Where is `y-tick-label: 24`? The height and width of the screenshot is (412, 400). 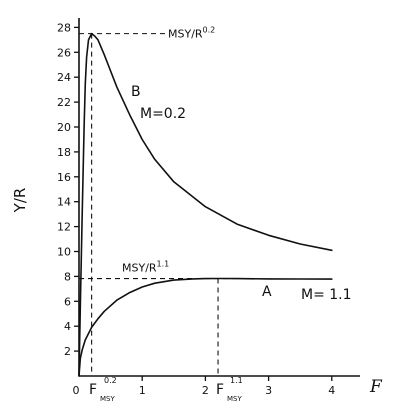
y-tick-label: 24 is located at coordinates (64, 77).